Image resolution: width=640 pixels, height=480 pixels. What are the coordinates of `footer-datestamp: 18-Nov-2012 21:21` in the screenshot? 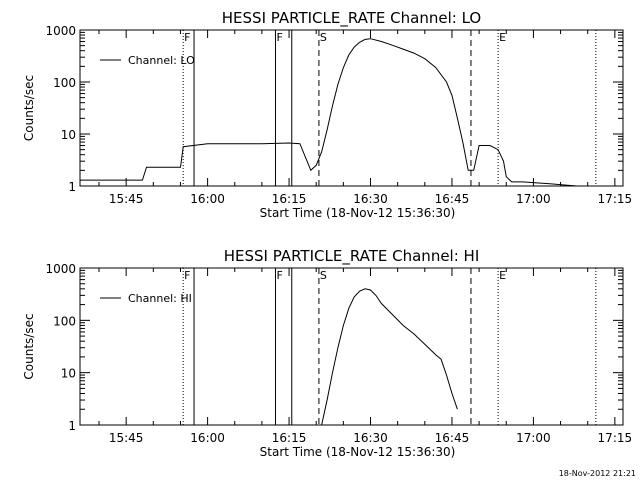 It's located at (597, 473).